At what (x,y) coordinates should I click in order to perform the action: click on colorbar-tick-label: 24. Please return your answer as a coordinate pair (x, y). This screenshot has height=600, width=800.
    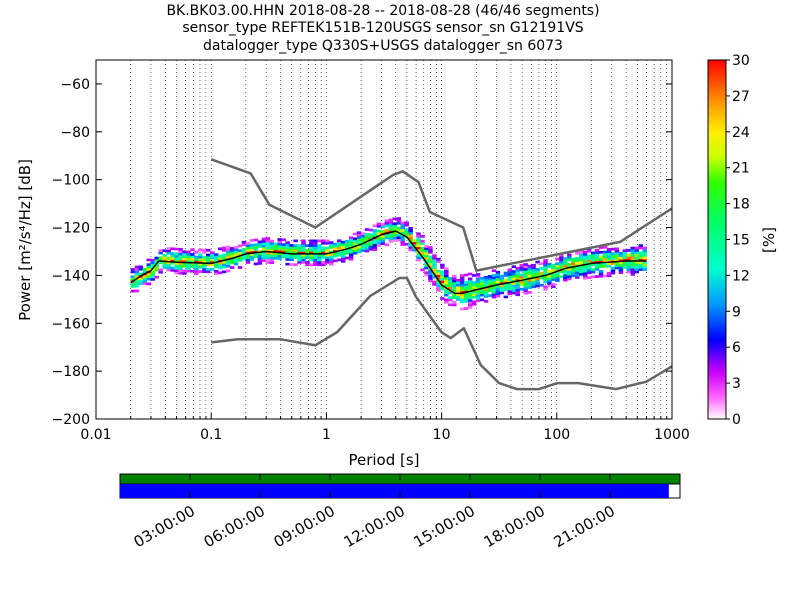
    Looking at the image, I should click on (741, 133).